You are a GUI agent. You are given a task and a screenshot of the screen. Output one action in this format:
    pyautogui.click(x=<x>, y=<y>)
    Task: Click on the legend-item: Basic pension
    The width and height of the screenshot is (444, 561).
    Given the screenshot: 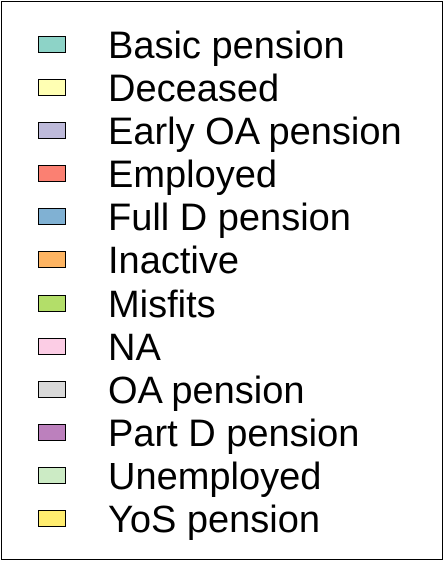 What is the action you would take?
    pyautogui.click(x=222, y=46)
    